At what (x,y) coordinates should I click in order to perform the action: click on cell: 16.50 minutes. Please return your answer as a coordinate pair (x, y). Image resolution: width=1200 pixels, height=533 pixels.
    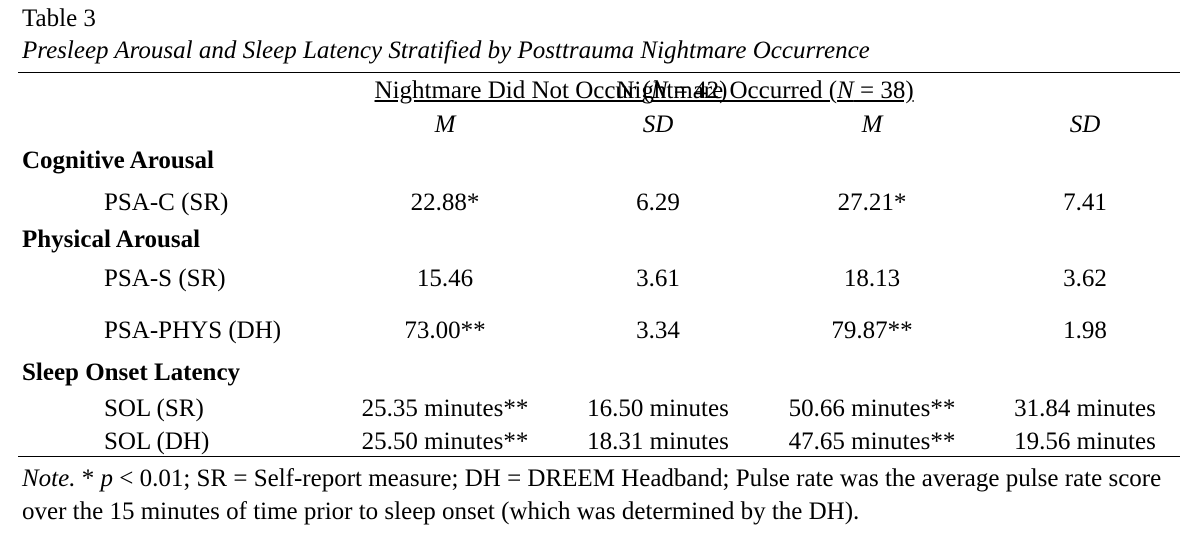
    Looking at the image, I should click on (658, 408).